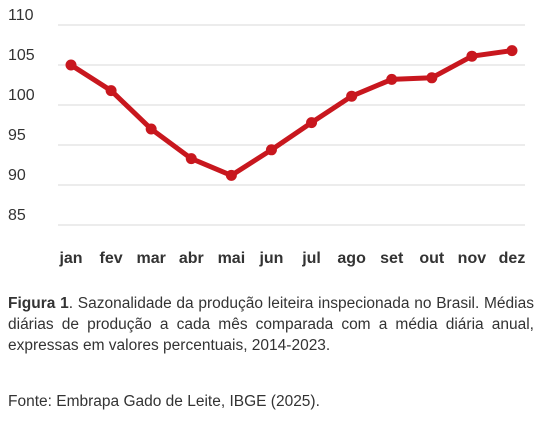  What do you see at coordinates (17, 175) in the screenshot?
I see `y-tick-label: 90` at bounding box center [17, 175].